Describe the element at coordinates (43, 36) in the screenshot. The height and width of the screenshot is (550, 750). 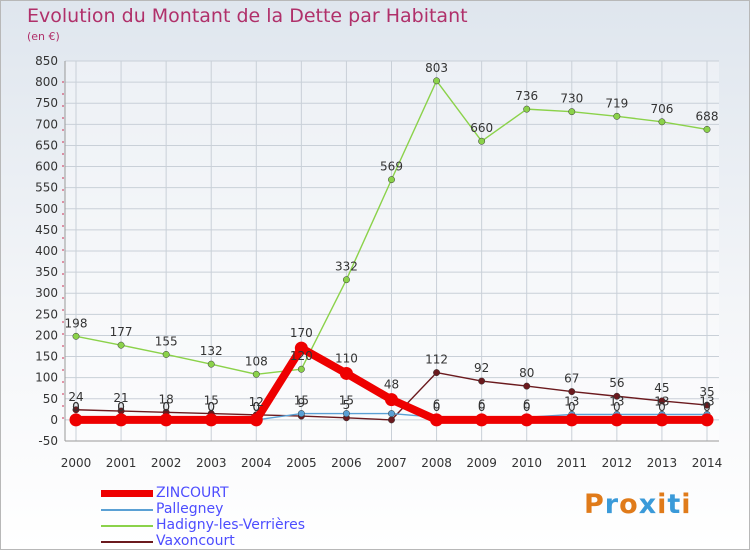
I see `unit-label: (en €)` at that location.